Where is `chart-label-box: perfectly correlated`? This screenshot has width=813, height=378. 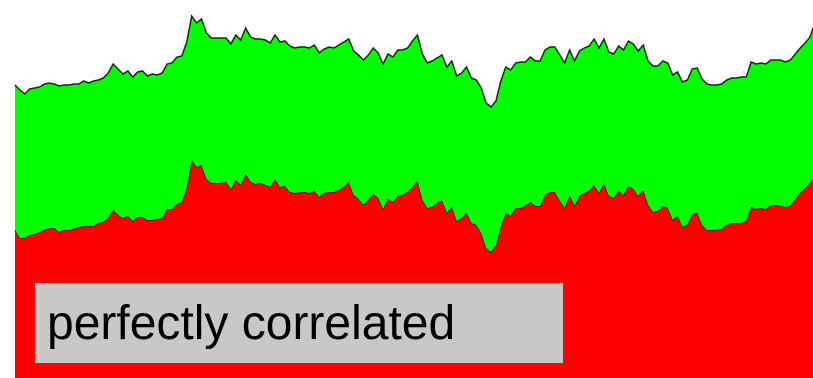 chart-label-box: perfectly correlated is located at coordinates (299, 323).